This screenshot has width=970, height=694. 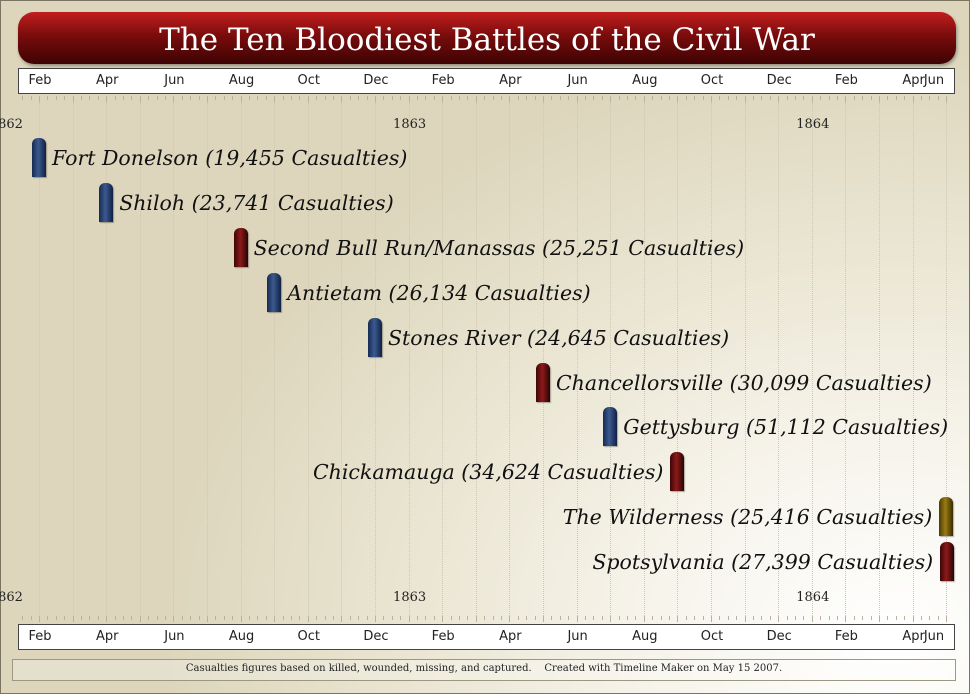 I want to click on year-label: 1864, so click(x=813, y=597).